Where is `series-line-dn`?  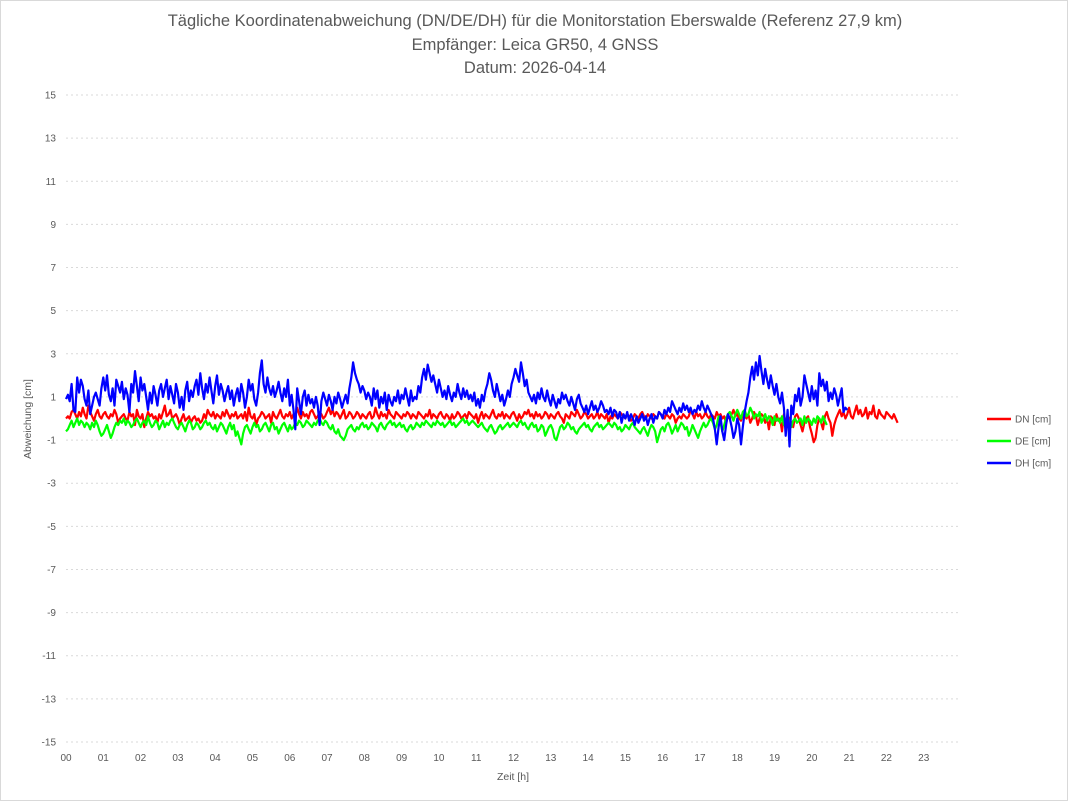 series-line-dn is located at coordinates (482, 424).